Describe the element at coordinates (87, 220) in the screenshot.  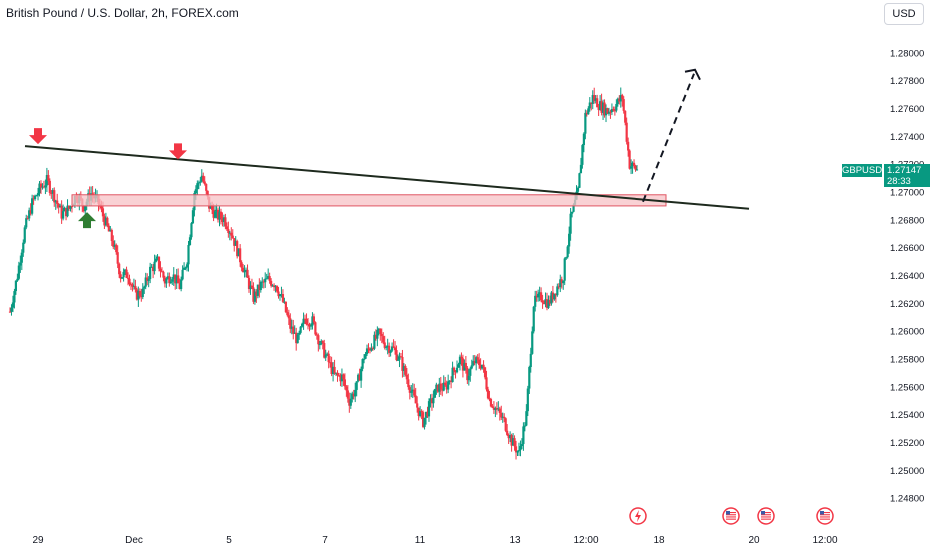
I see `up-arrow-icon` at that location.